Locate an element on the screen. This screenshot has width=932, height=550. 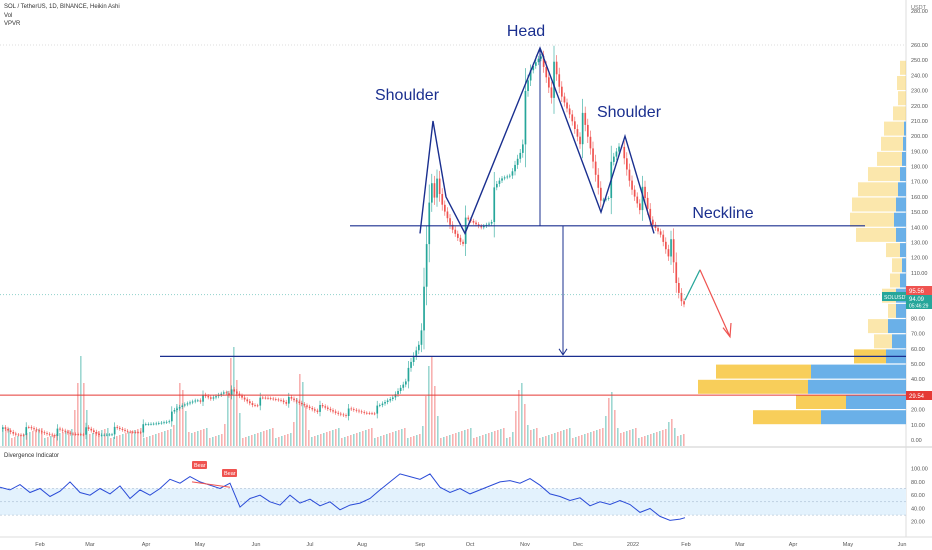
price-tick-label: 260.00 is located at coordinates (919, 46).